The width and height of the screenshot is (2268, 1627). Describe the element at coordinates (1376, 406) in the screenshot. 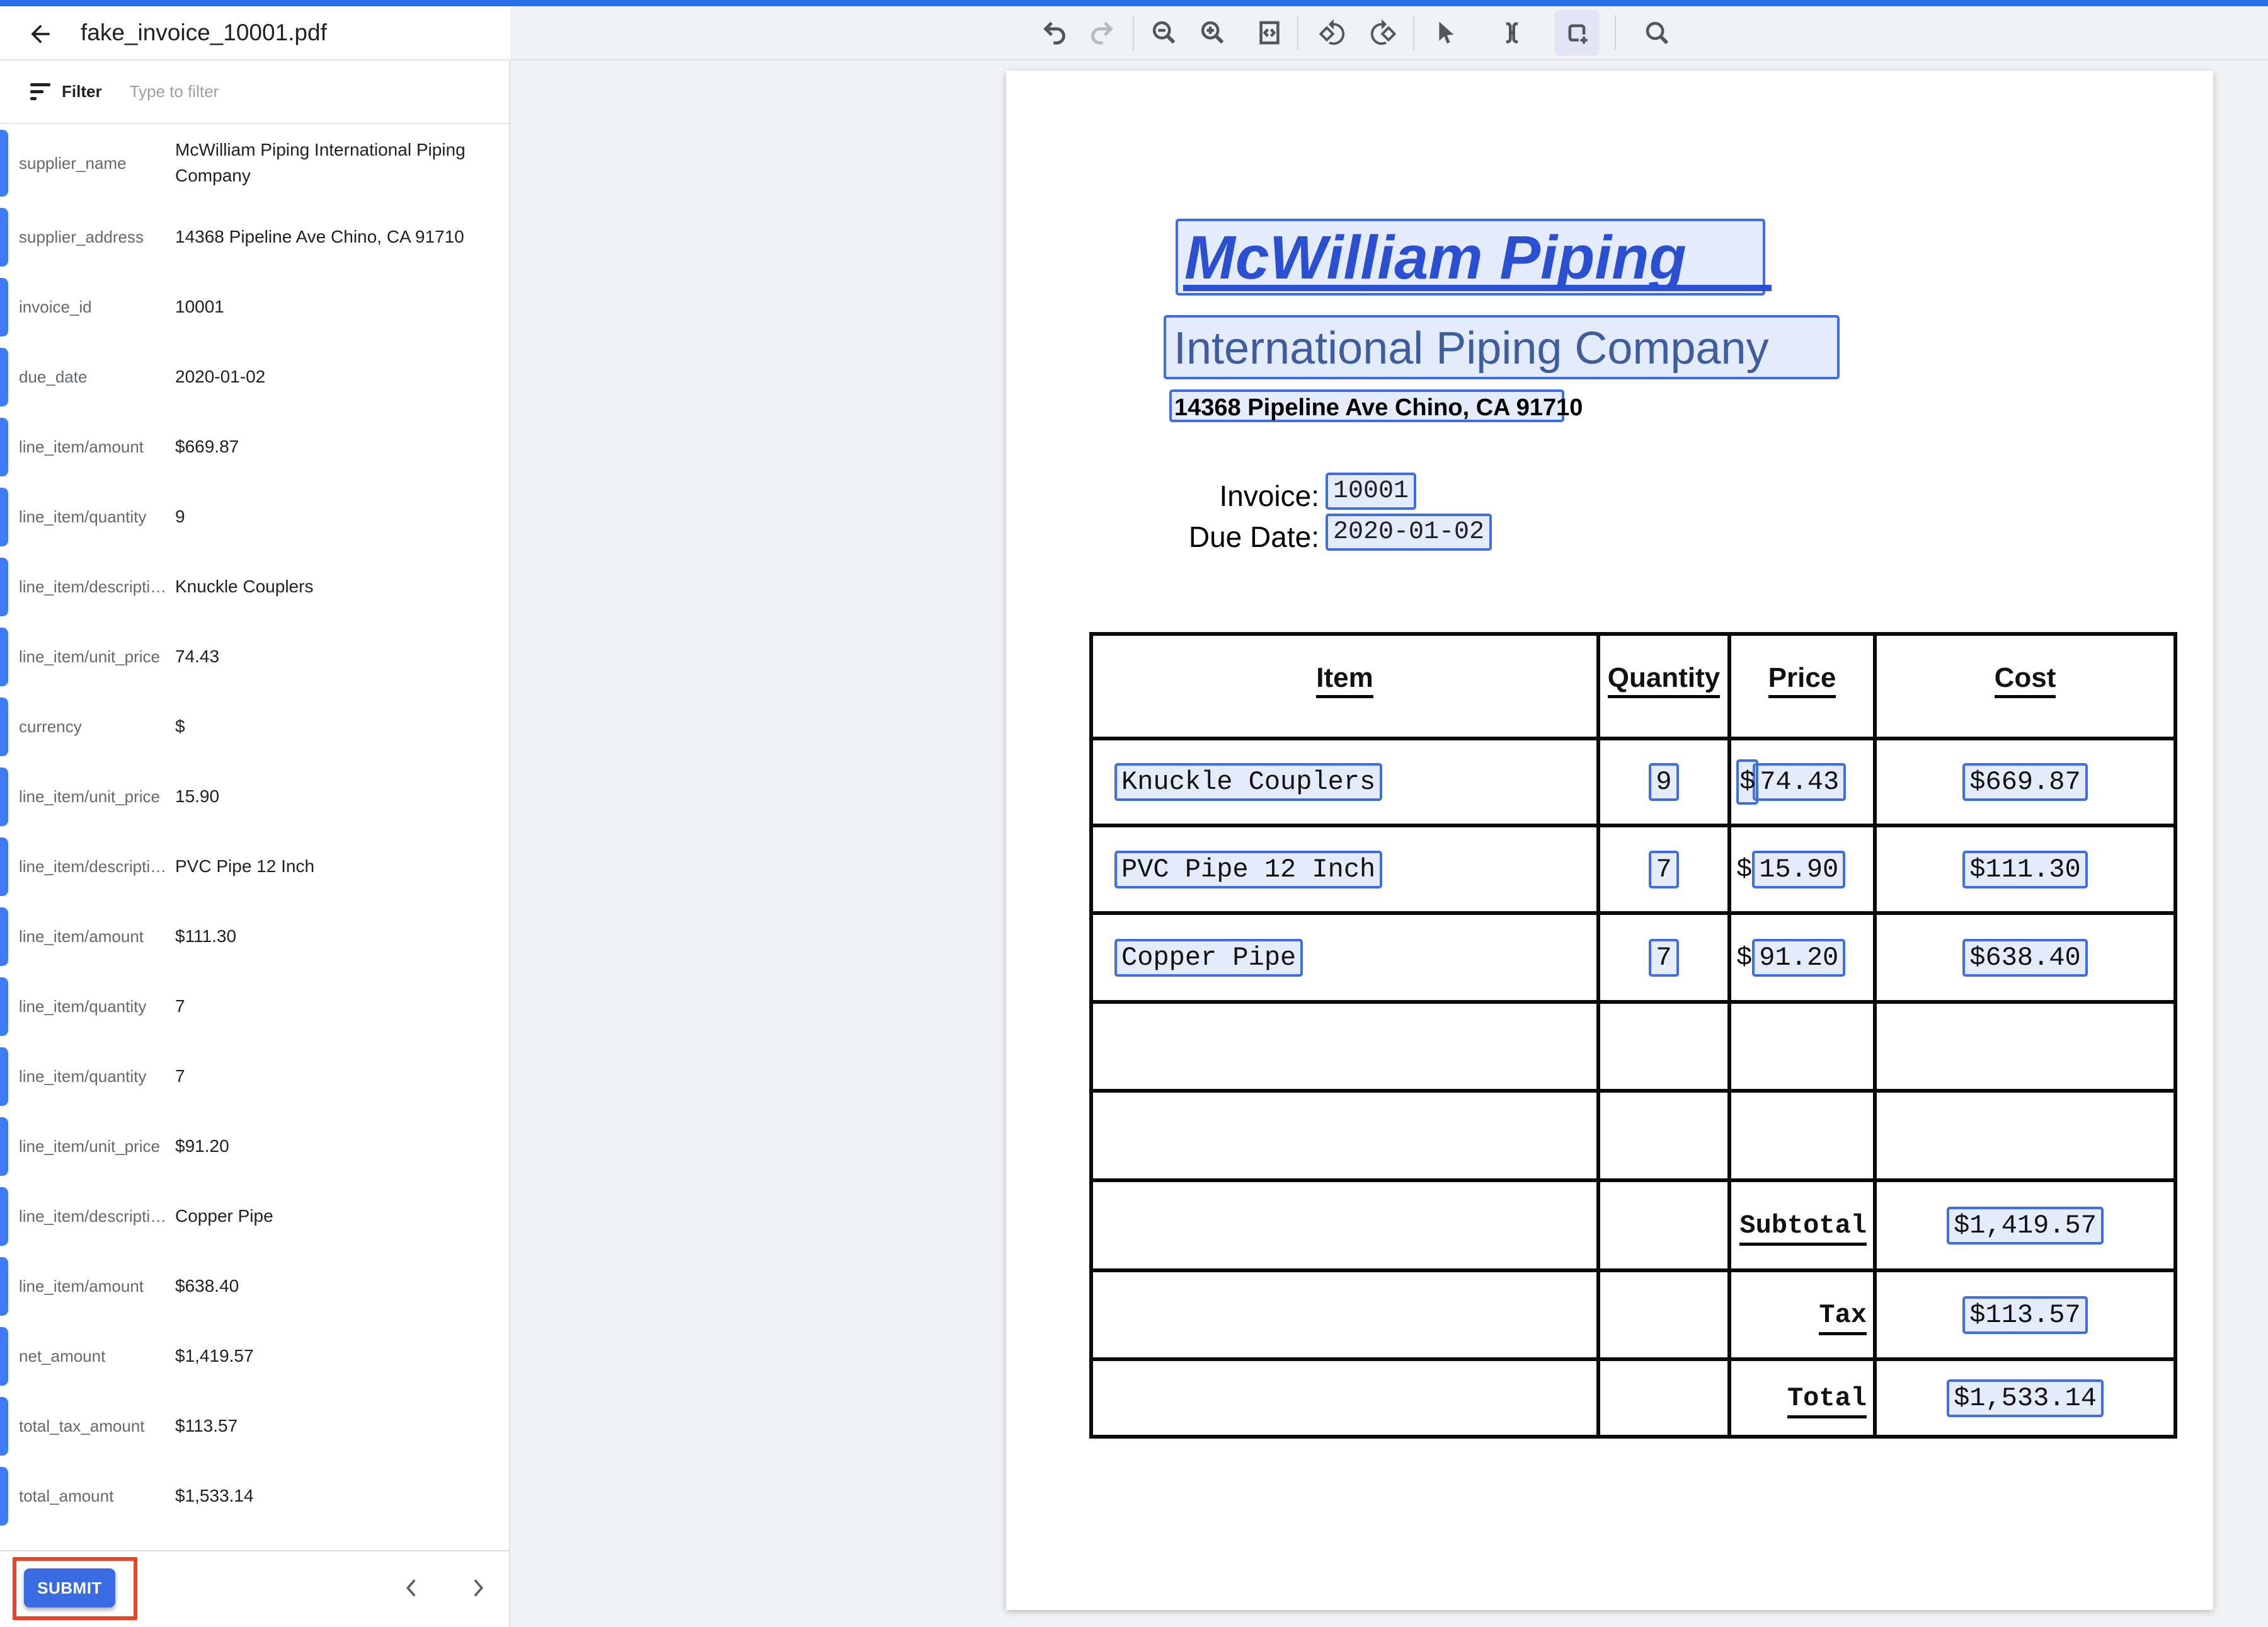

I see `supplier-address-highlight: 14368 Pipeline Ave Chino, CA 91710` at that location.